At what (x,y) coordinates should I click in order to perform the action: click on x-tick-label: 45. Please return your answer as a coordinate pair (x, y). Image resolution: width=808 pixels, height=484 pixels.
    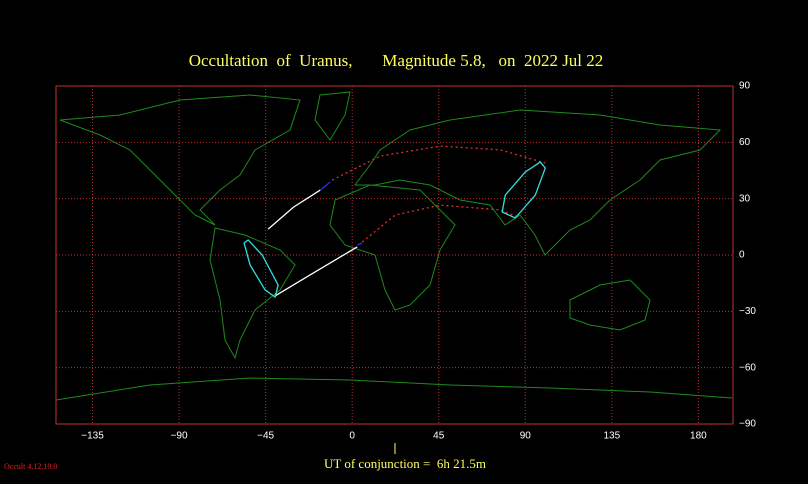
    Looking at the image, I should click on (439, 436).